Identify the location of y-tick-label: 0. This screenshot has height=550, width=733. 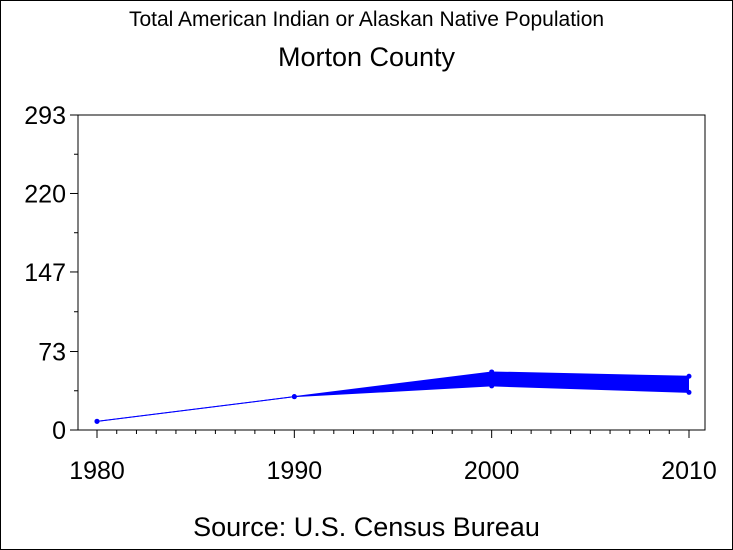
(59, 431).